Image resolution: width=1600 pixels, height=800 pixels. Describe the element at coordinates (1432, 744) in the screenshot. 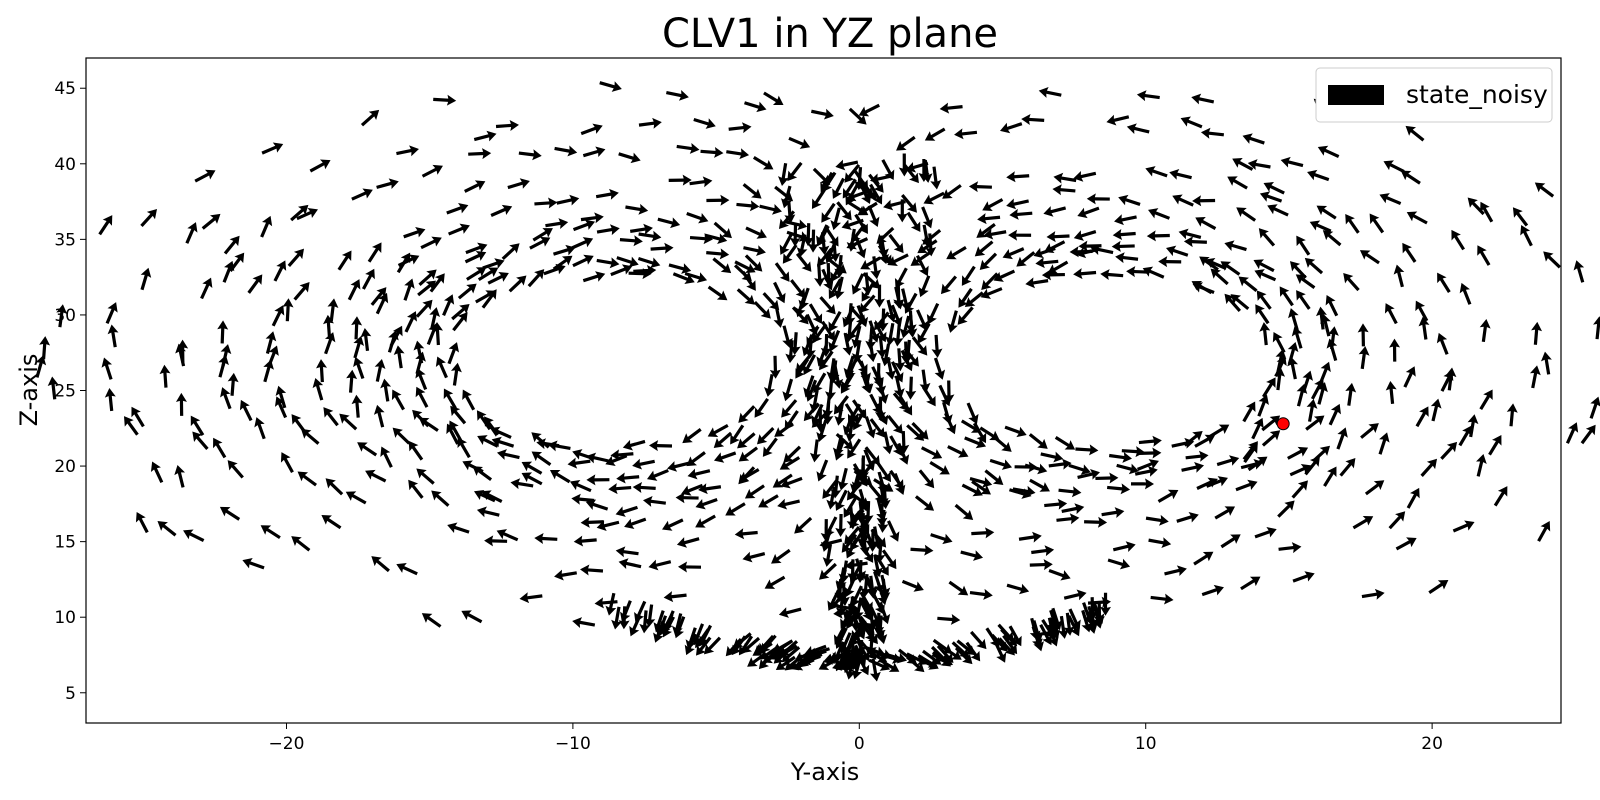

I see `x-tick-label: 20` at that location.